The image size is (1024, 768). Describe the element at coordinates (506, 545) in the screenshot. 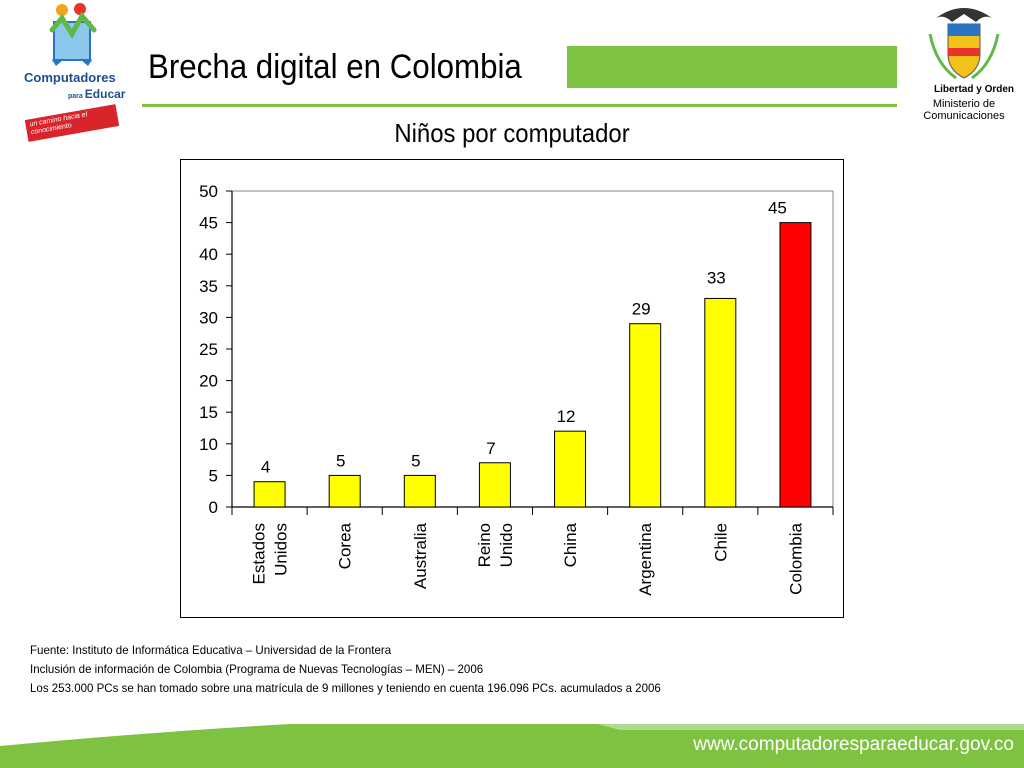

I see `category-label: Unido` at that location.